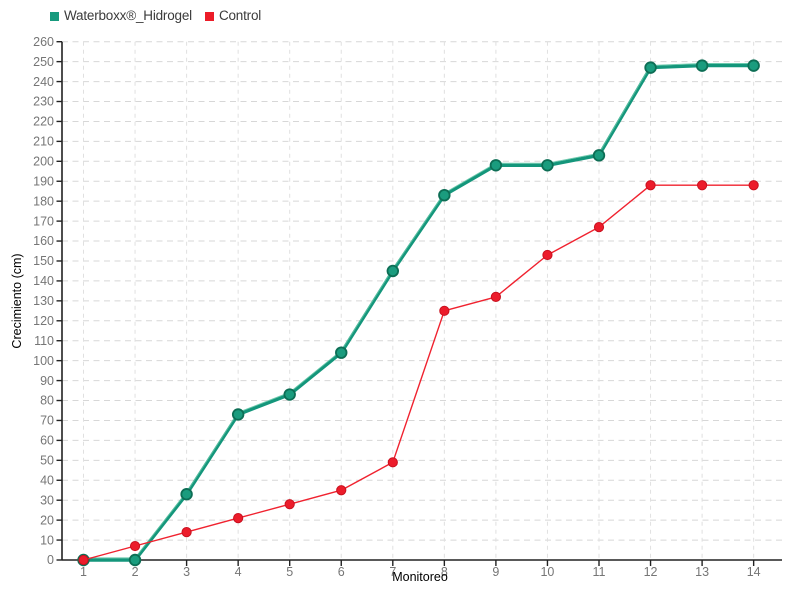 Image resolution: width=800 pixels, height=600 pixels. I want to click on y-tick-label: 140, so click(43, 281).